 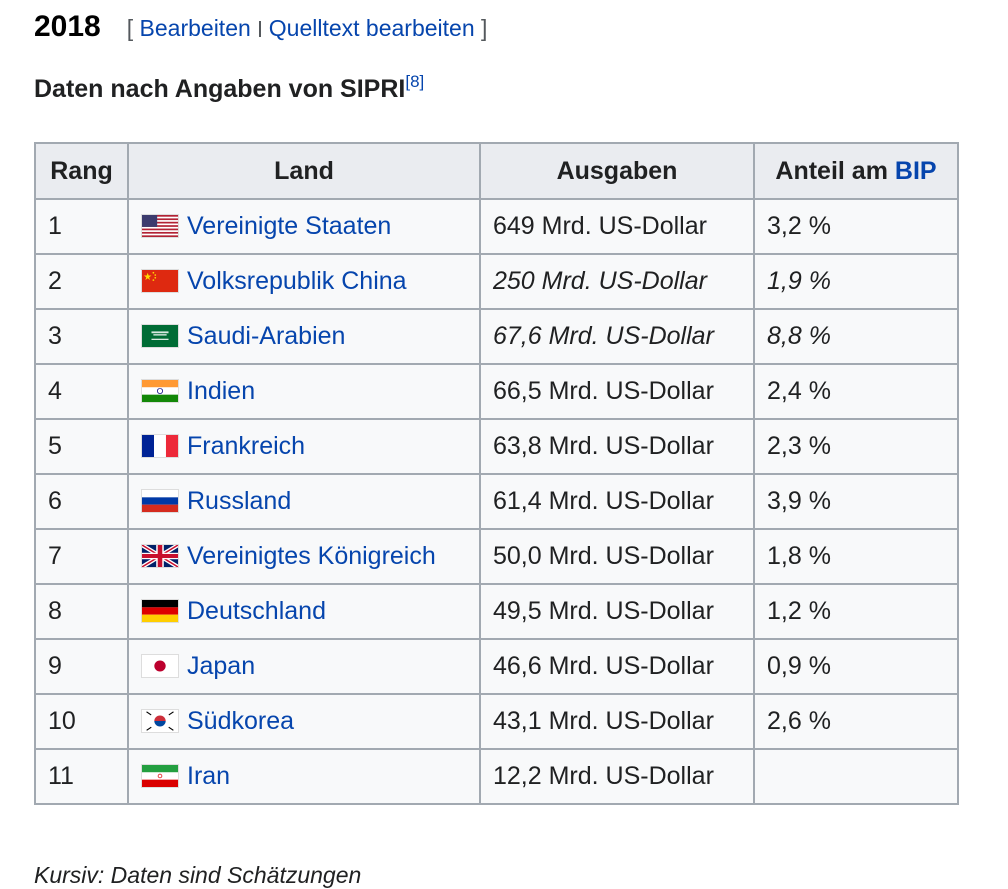 I want to click on edit-source-link: Quelltext bearbeiten, so click(x=371, y=28).